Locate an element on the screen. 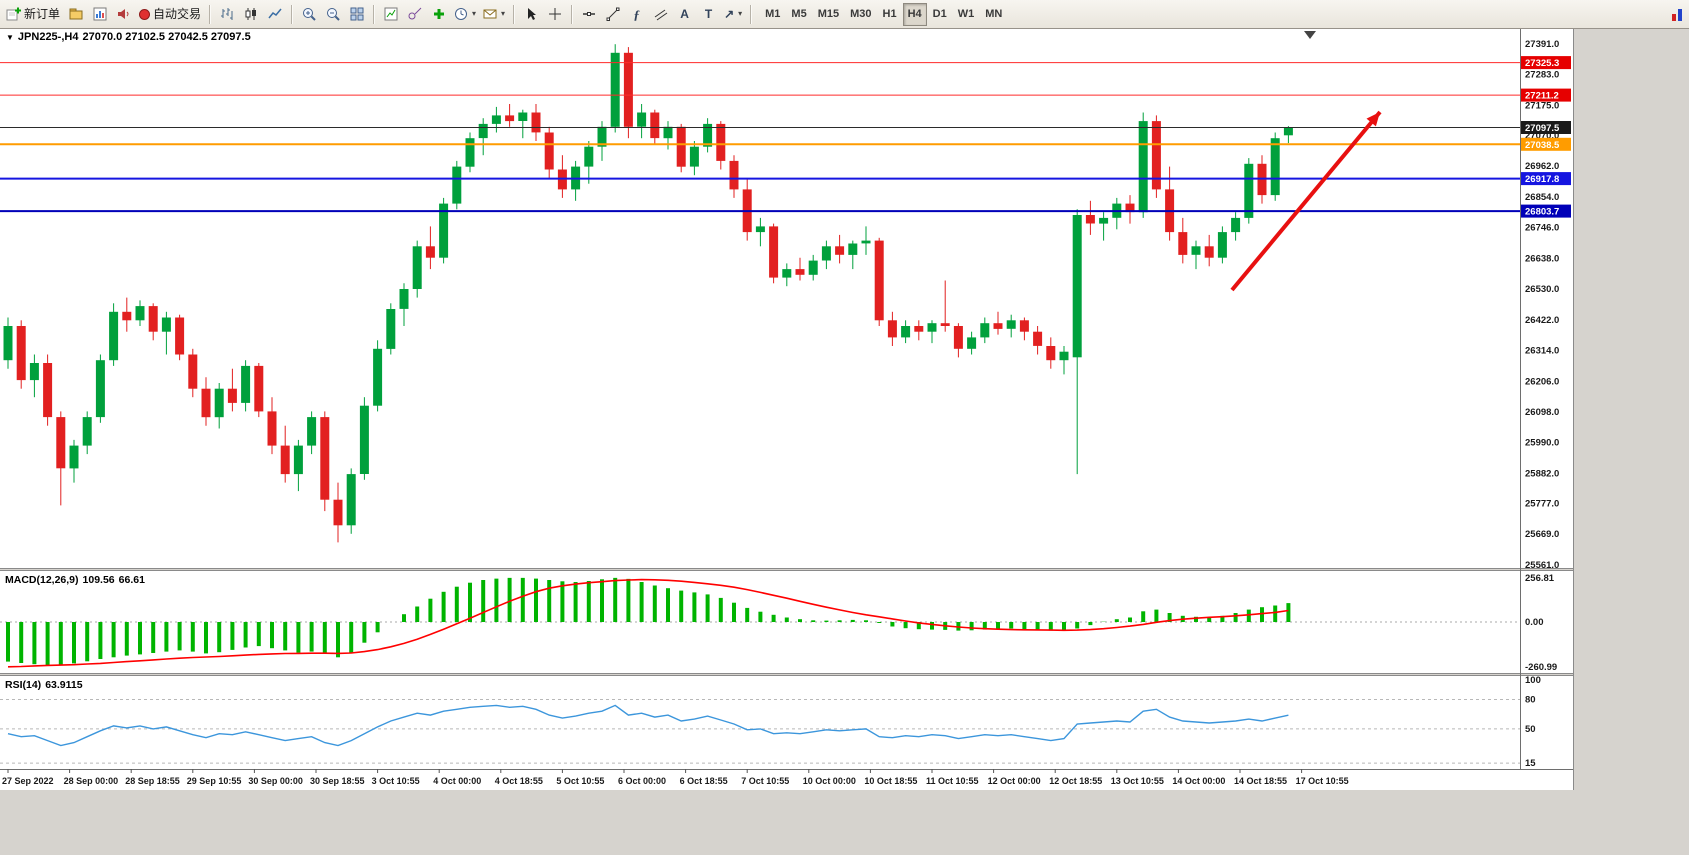 The height and width of the screenshot is (855, 1689). objects-button is located at coordinates (414, 14).